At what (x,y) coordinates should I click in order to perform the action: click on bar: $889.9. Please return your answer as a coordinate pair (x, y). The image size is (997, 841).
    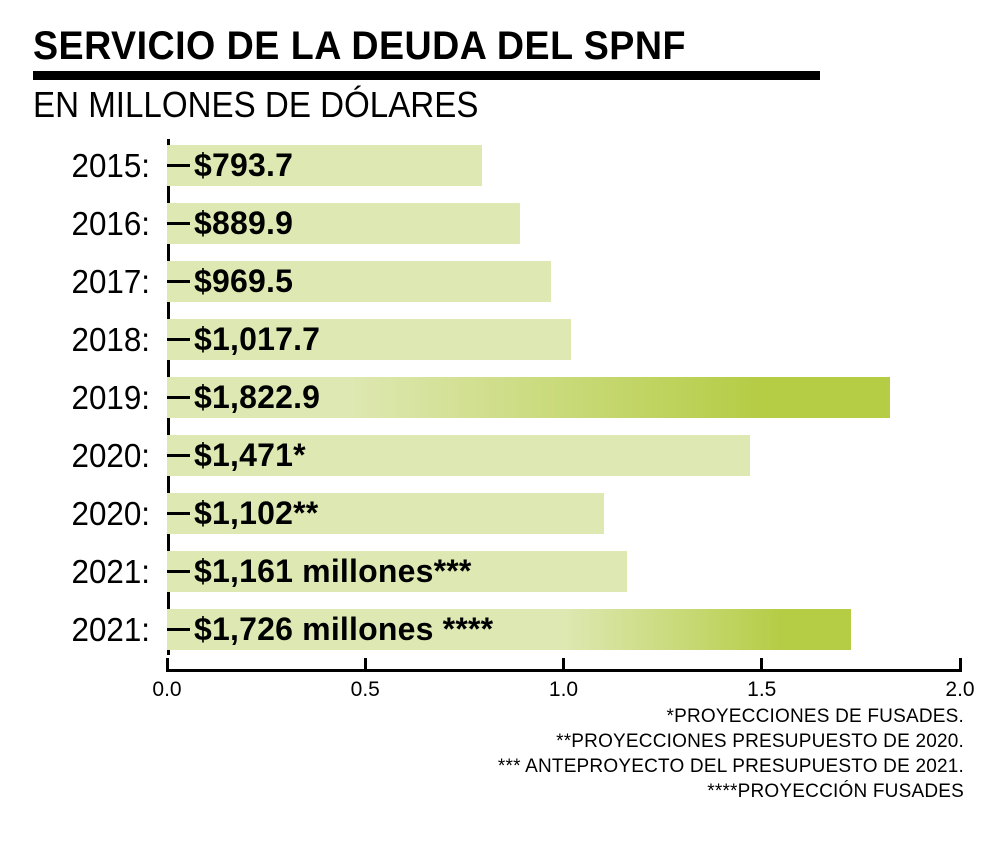
    Looking at the image, I should click on (343, 223).